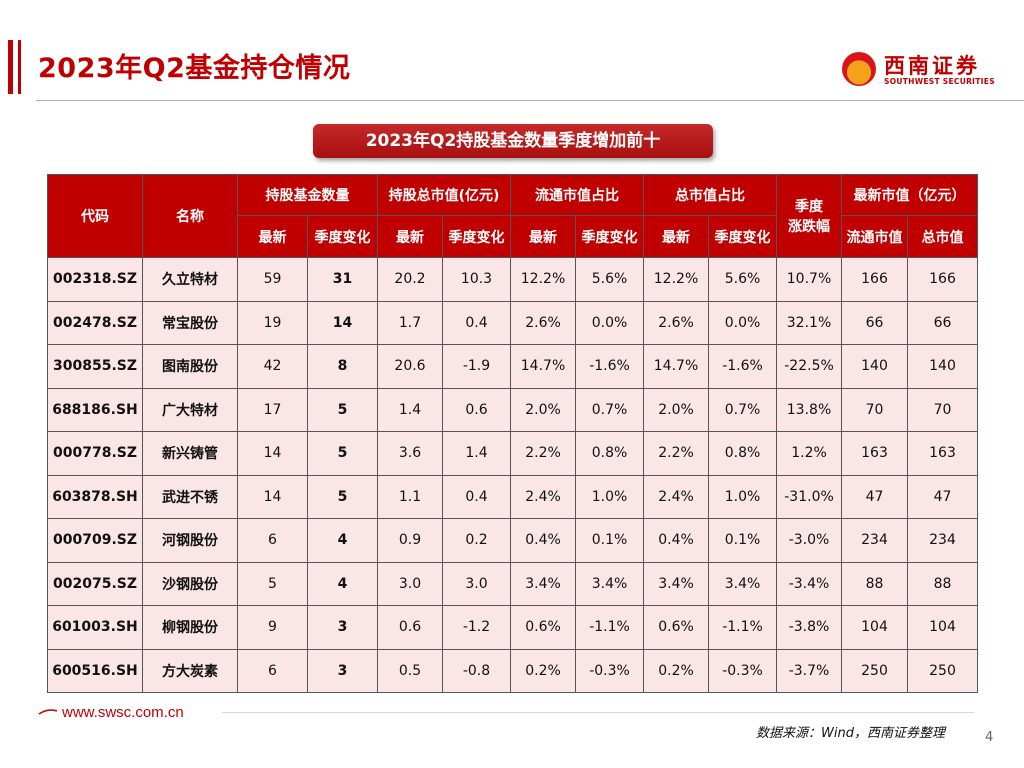 Image resolution: width=1024 pixels, height=768 pixels. Describe the element at coordinates (513, 141) in the screenshot. I see `table-title: 2023年Q2持股基金数量季度增加前十` at that location.